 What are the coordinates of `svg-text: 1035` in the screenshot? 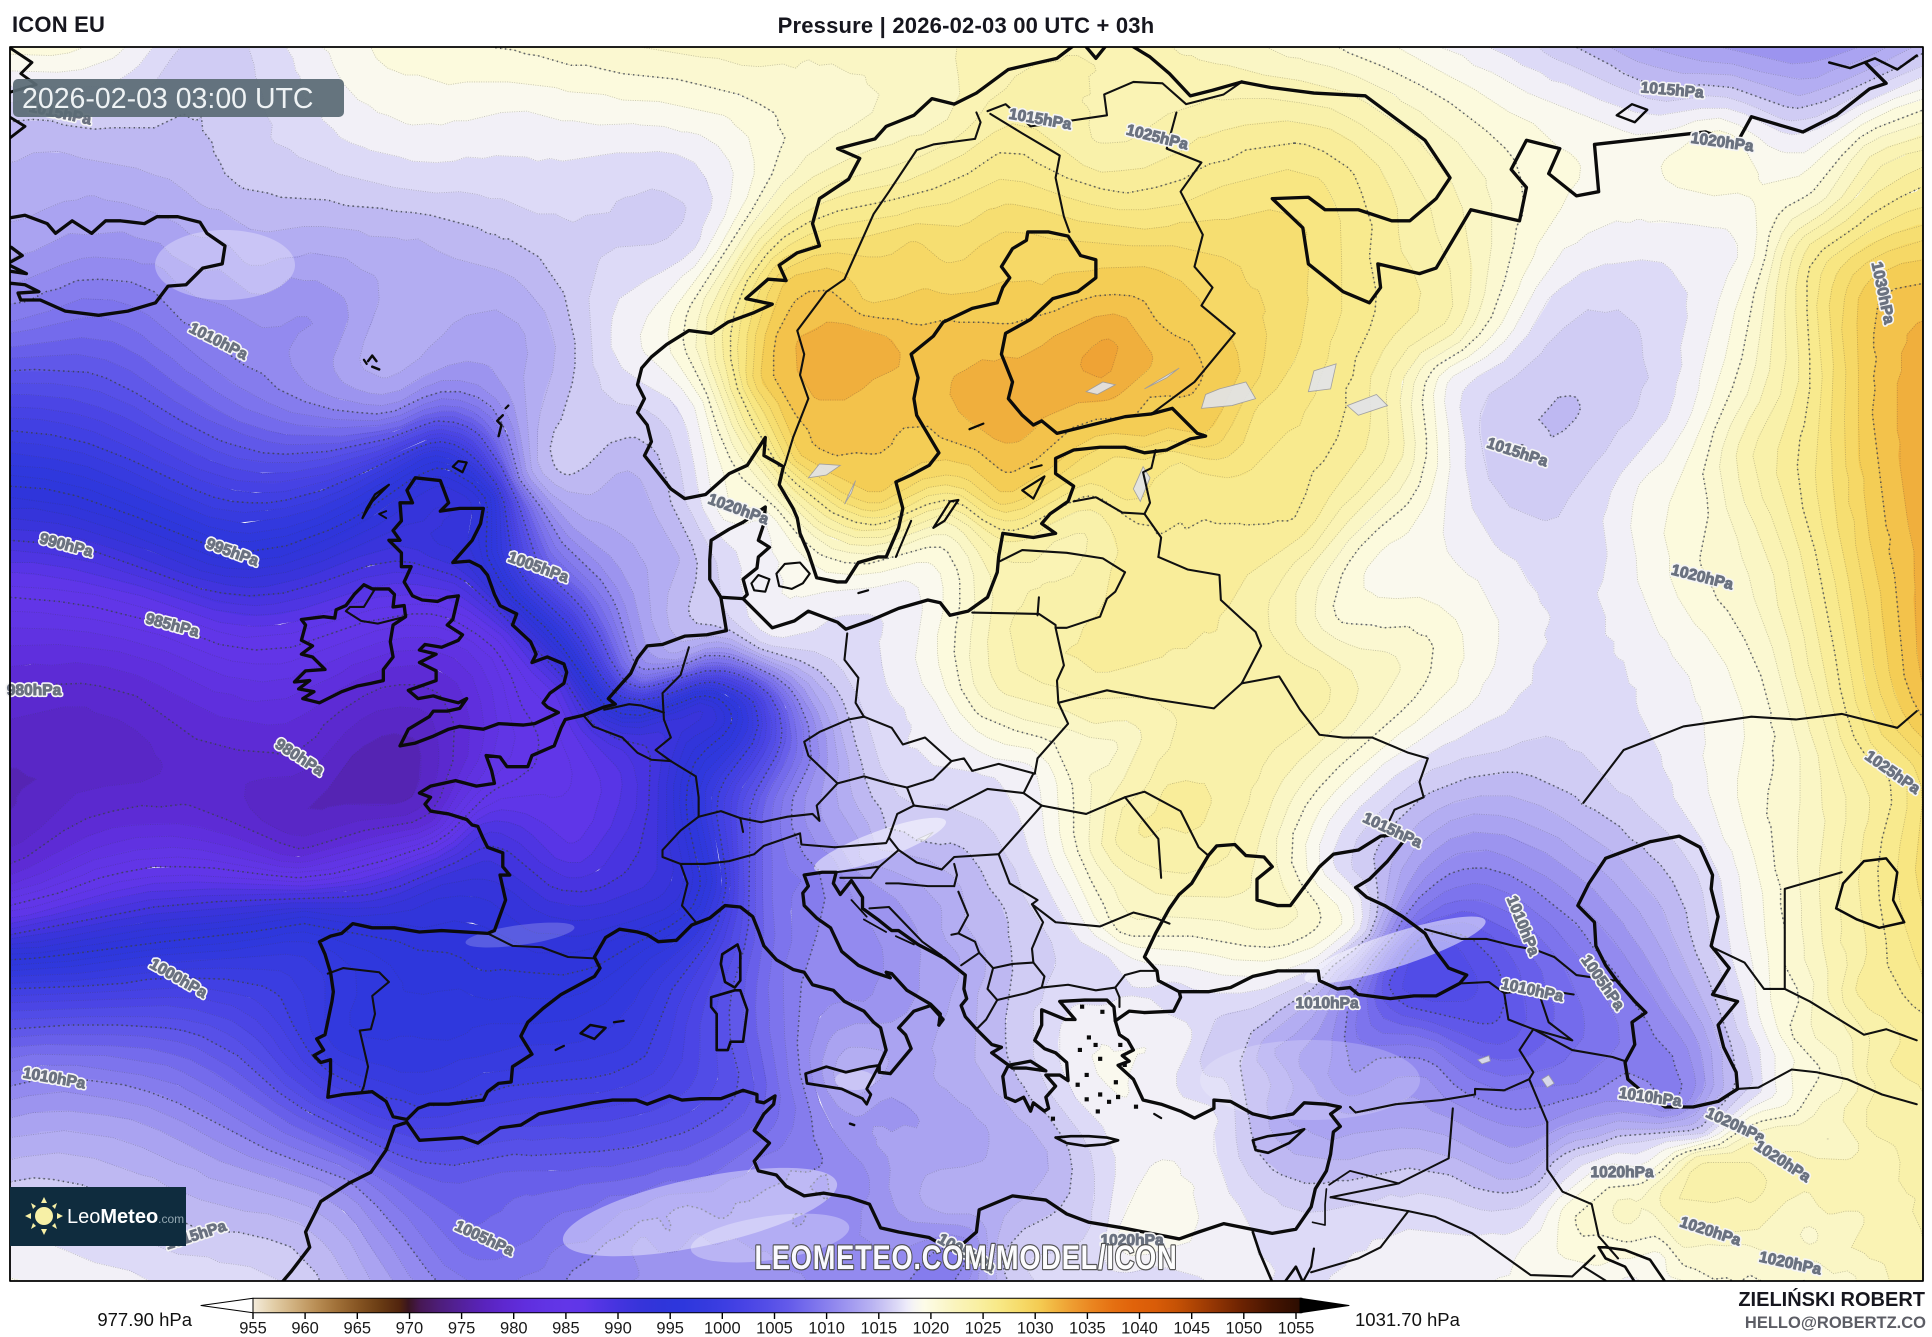 It's located at (1087, 1328).